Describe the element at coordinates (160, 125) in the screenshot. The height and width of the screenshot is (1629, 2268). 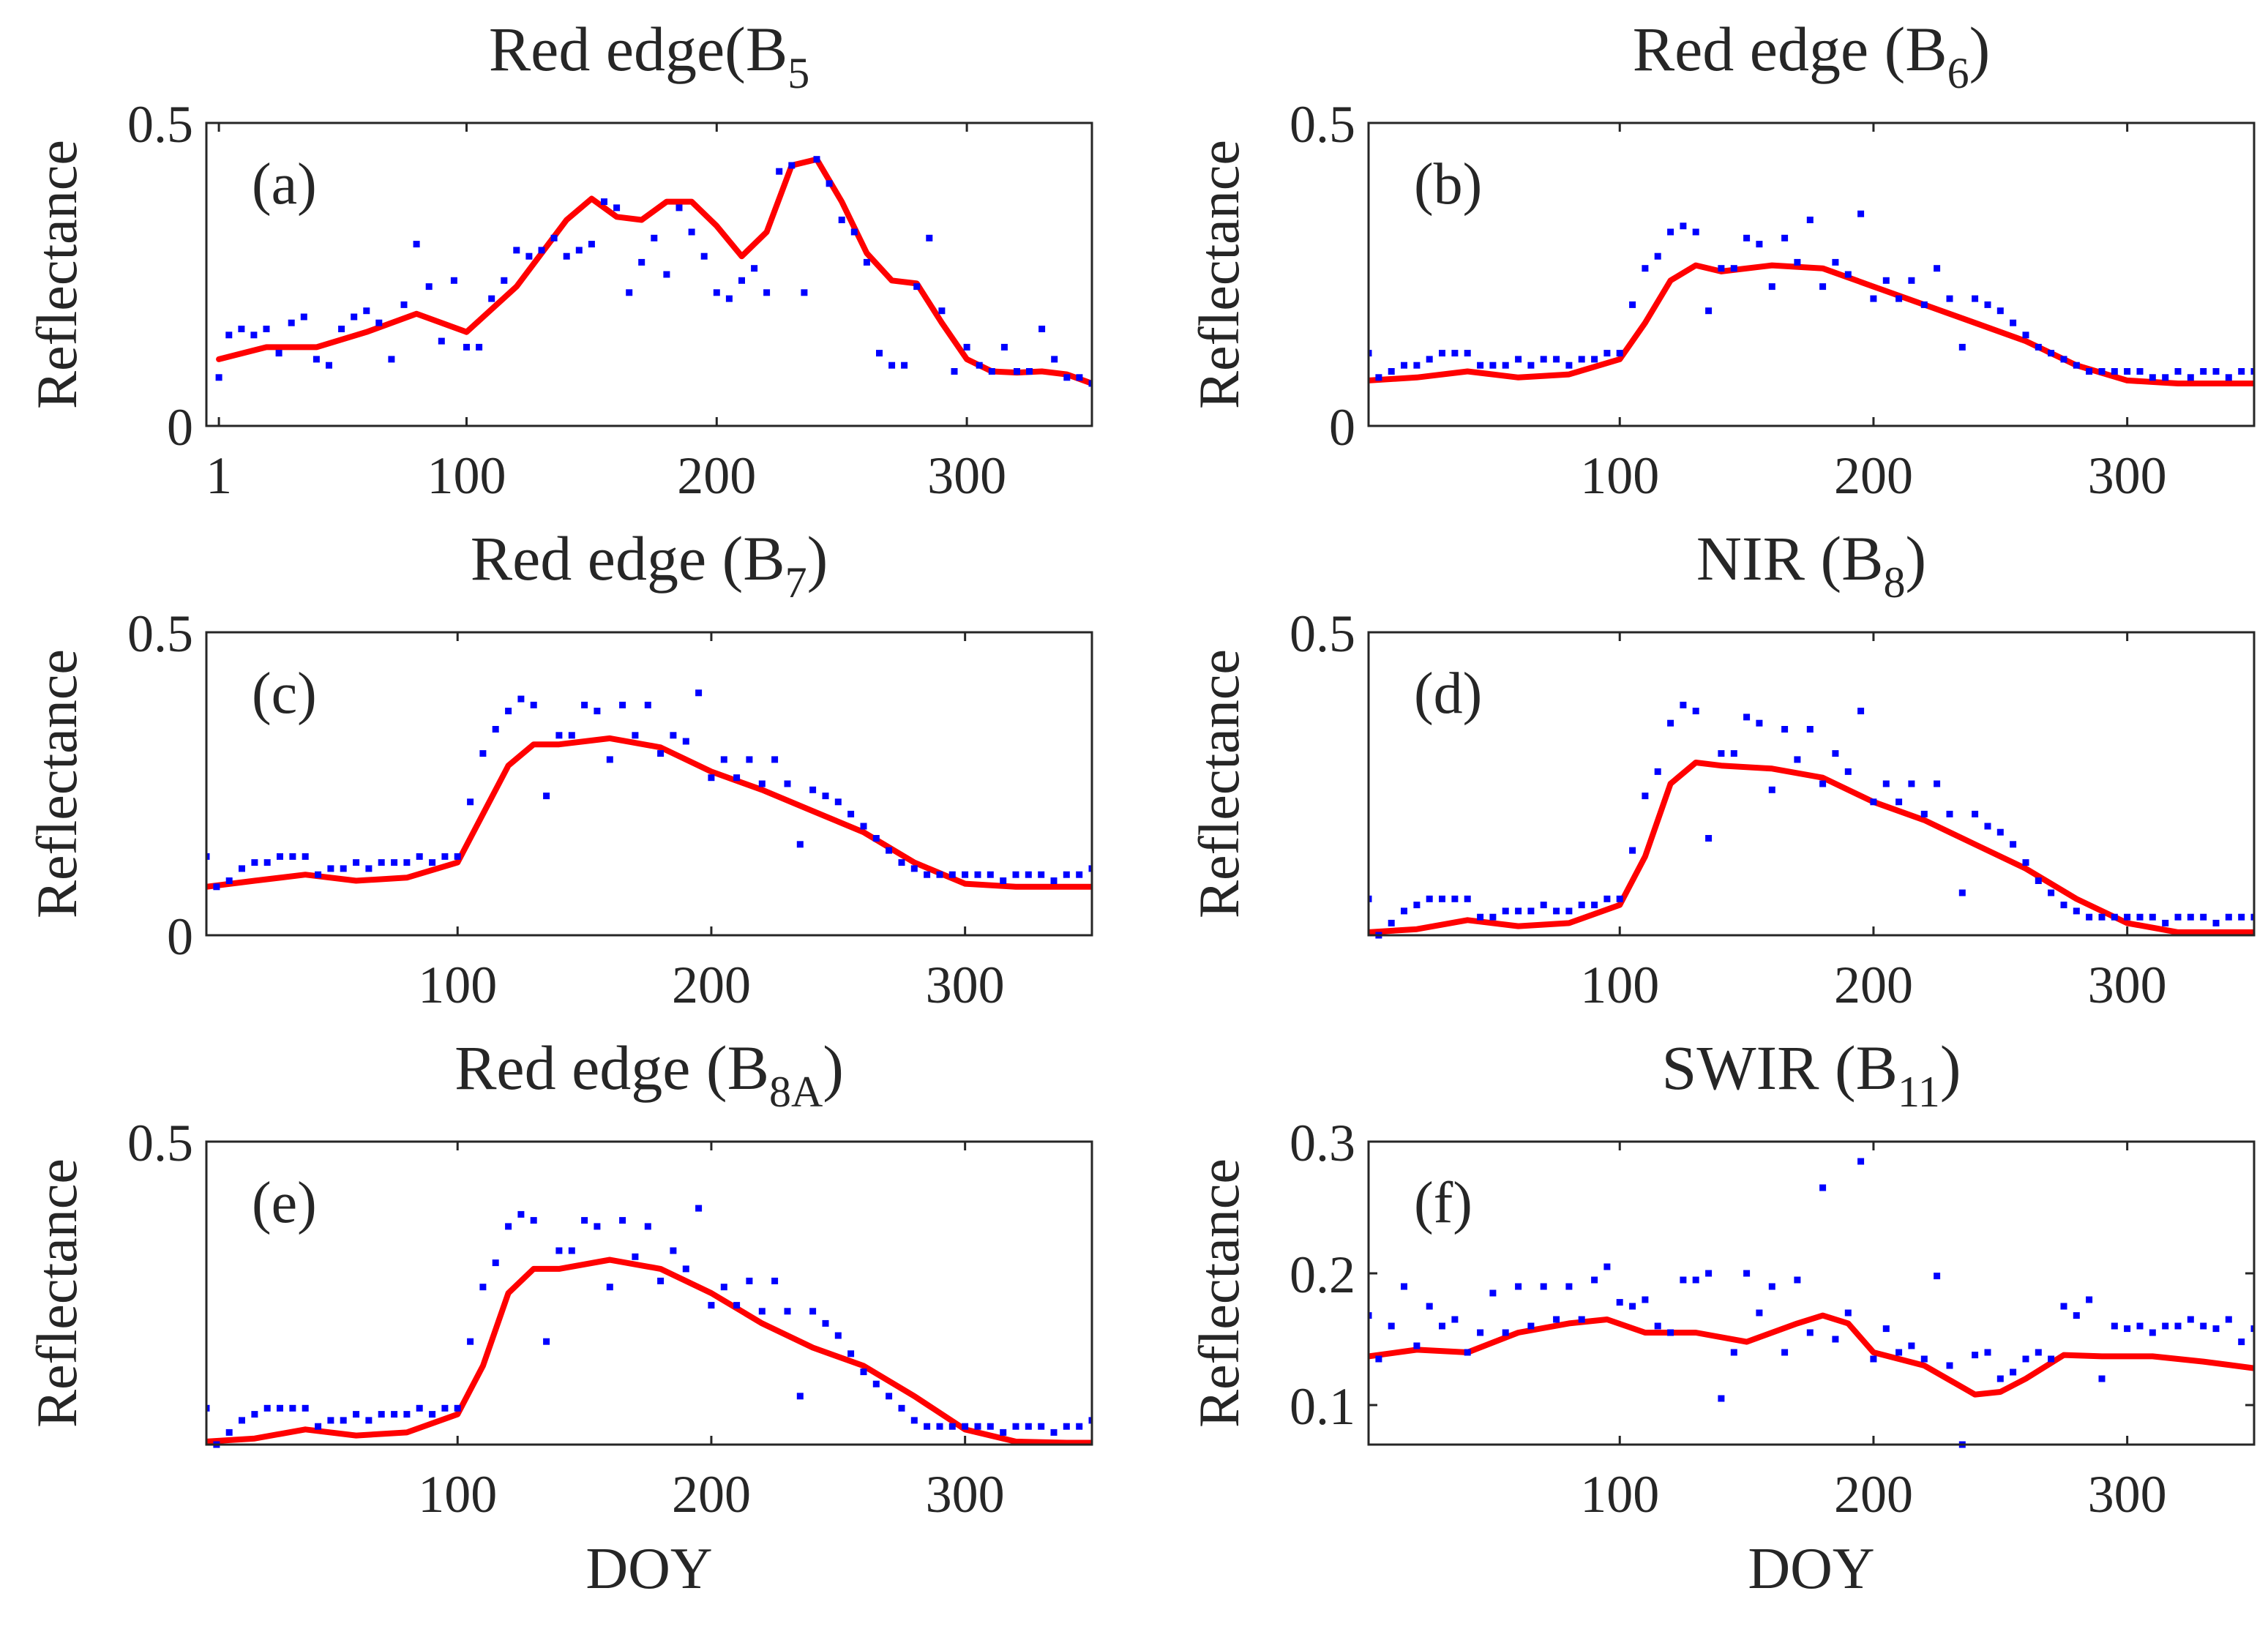
I see `y-tick-label-a-1: 0.5` at that location.